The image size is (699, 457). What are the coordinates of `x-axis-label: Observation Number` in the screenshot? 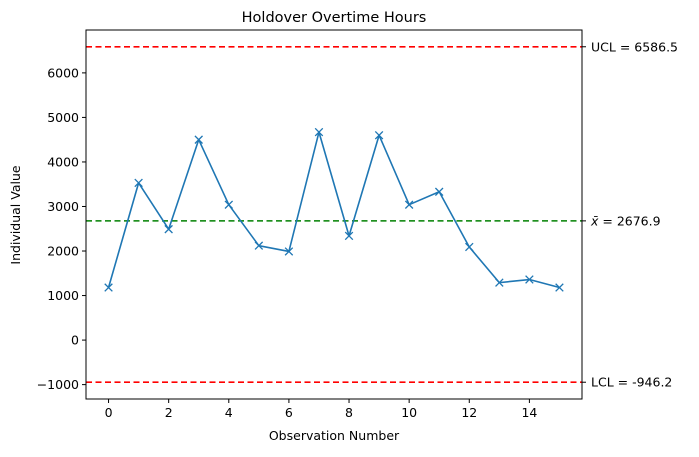 It's located at (334, 435).